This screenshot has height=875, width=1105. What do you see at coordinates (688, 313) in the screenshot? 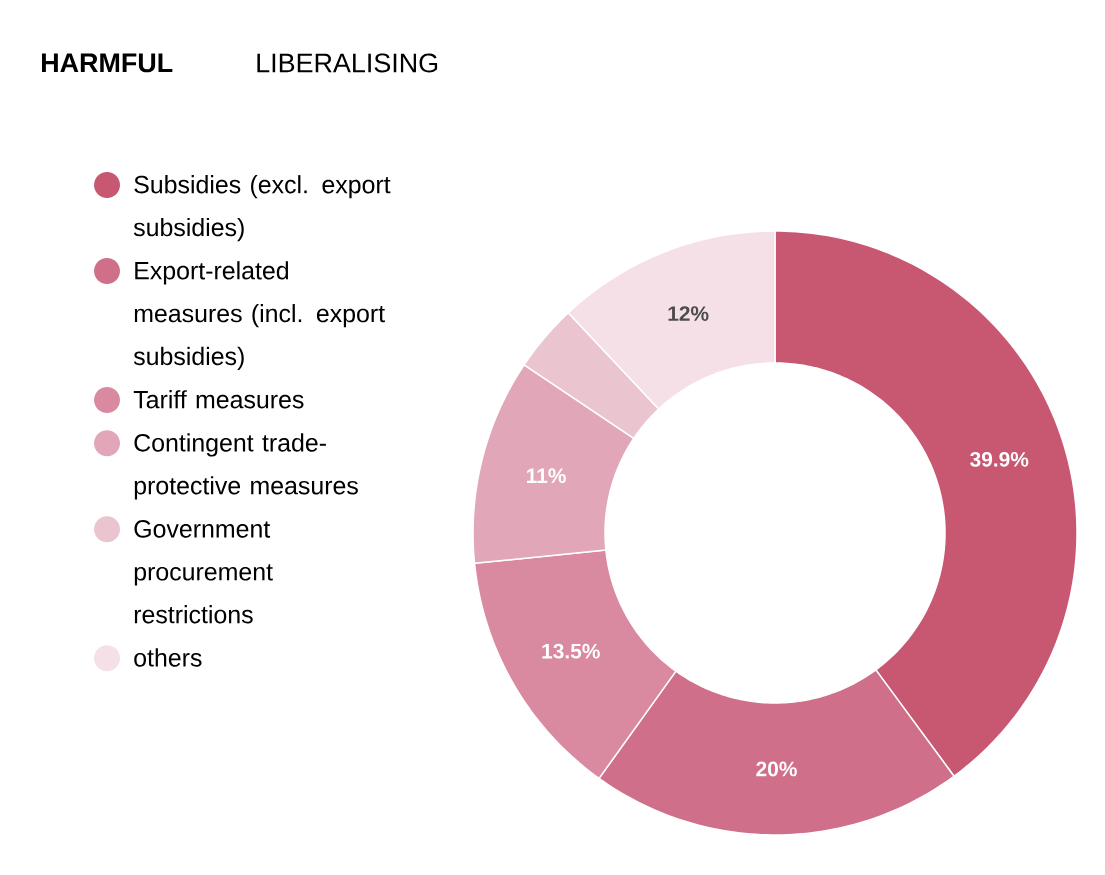
I see `data-label: 12%` at bounding box center [688, 313].